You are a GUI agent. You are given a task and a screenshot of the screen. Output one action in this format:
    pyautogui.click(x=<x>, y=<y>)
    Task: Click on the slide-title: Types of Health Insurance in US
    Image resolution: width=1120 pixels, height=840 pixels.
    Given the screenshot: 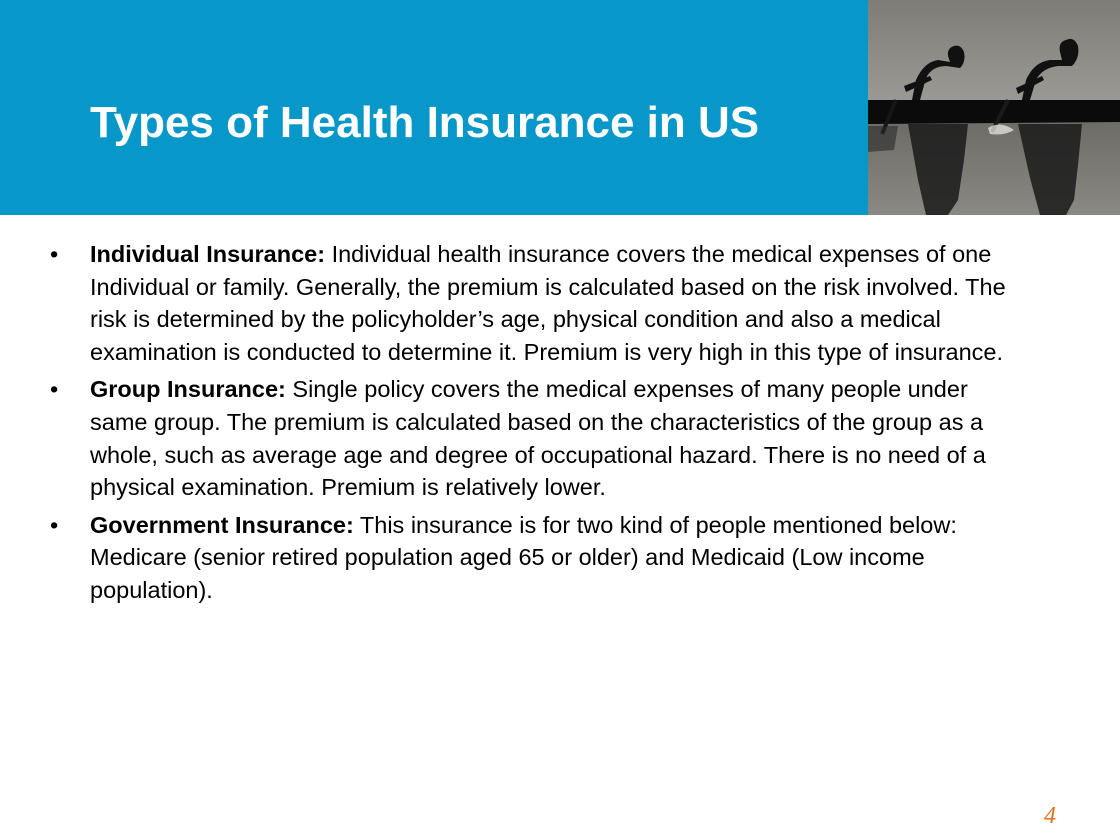 What is the action you would take?
    pyautogui.click(x=425, y=122)
    